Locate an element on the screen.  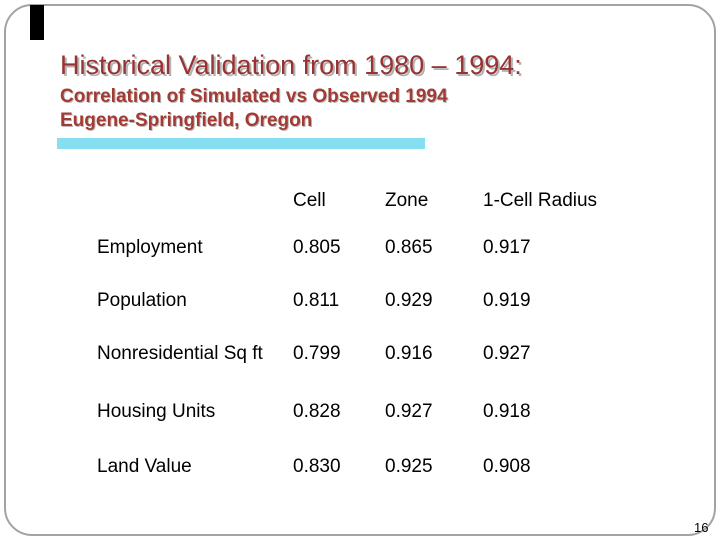
slide-title: Historical Validation from 1980 – 1994: is located at coordinates (291, 65).